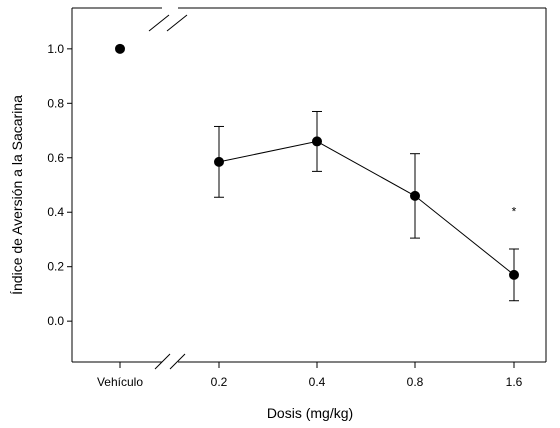  I want to click on y-tick-label: 0.0, so click(55, 321).